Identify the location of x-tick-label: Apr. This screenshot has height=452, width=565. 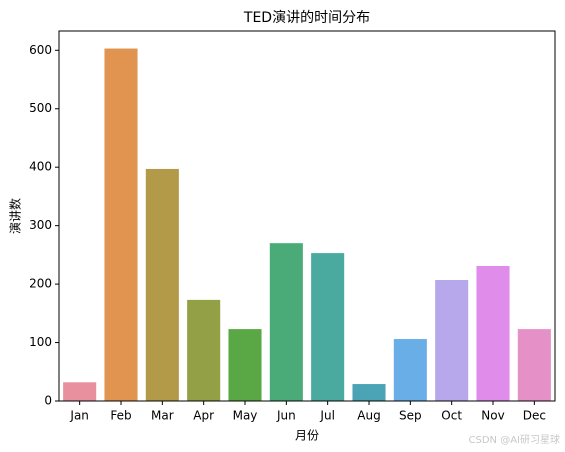
(203, 416).